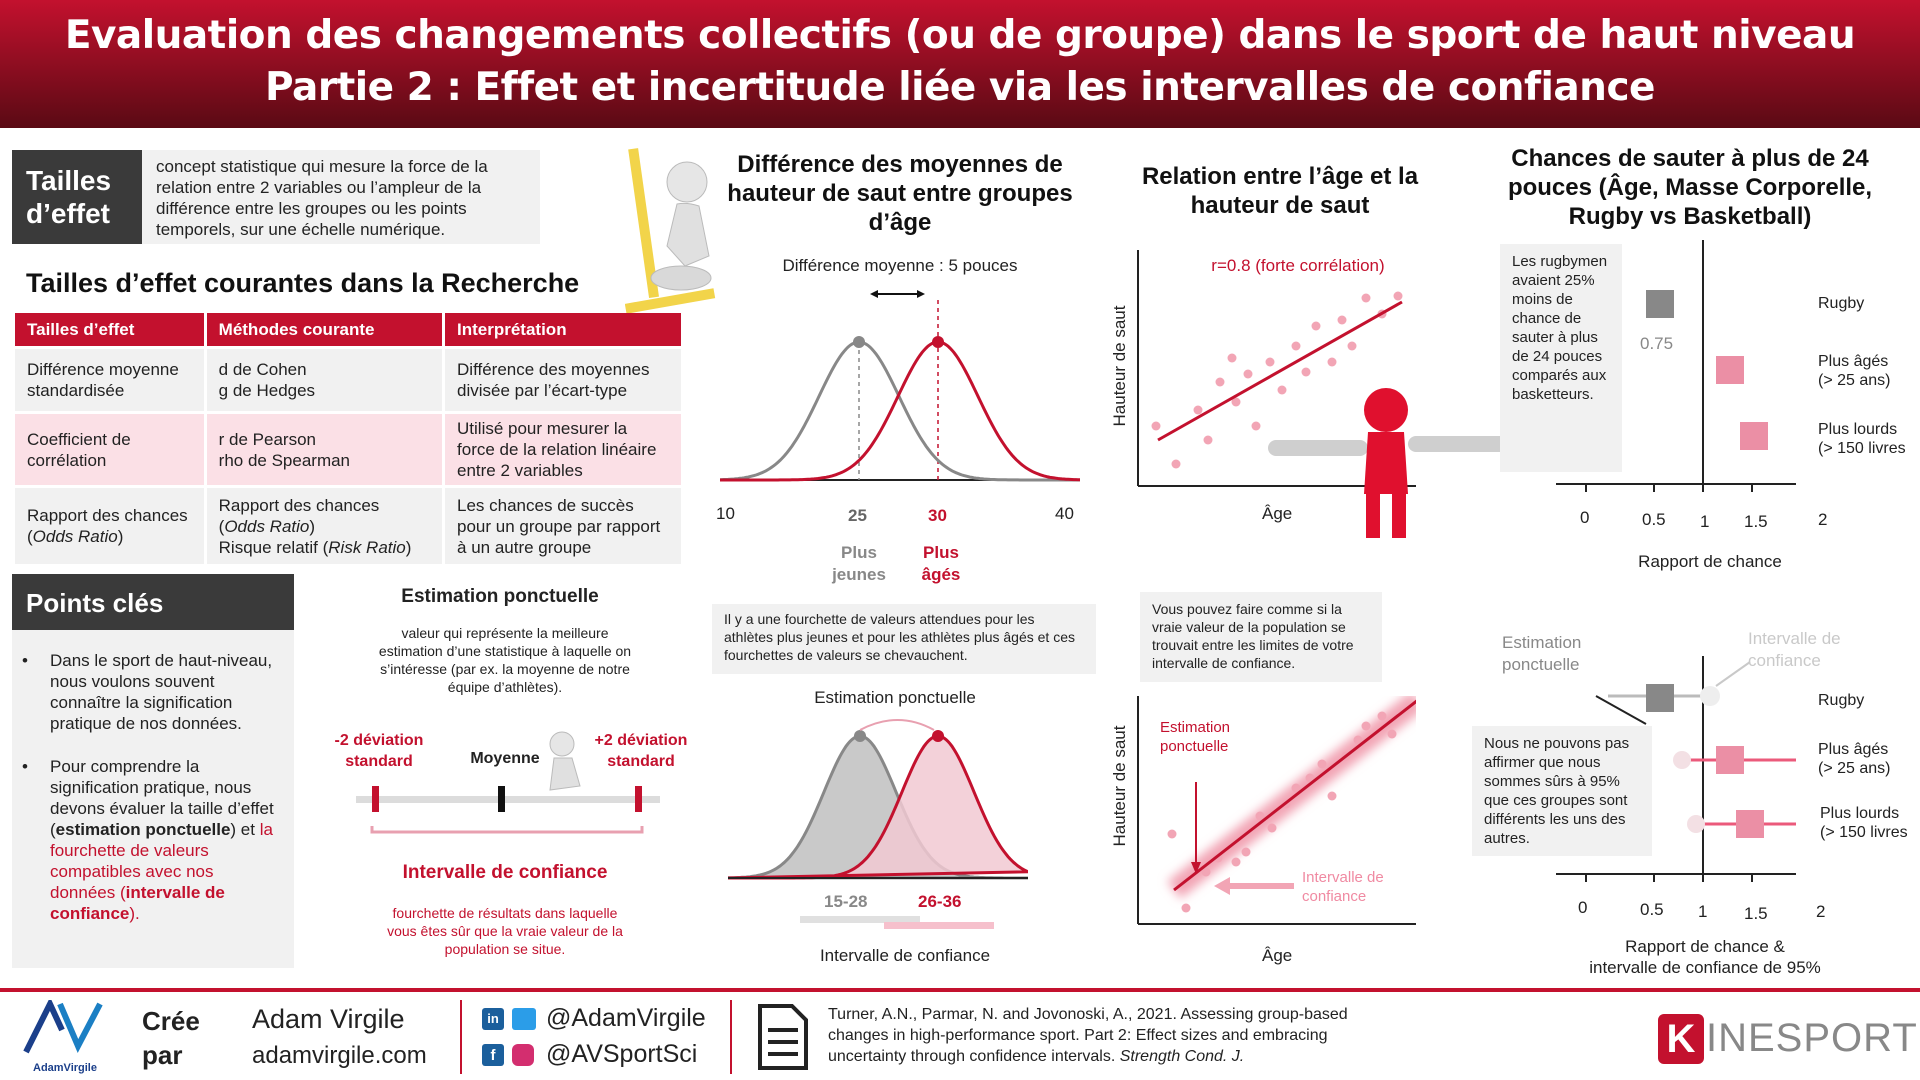  Describe the element at coordinates (367, 547) in the screenshot. I see `cell-text-italic: Risk Ratio` at that location.